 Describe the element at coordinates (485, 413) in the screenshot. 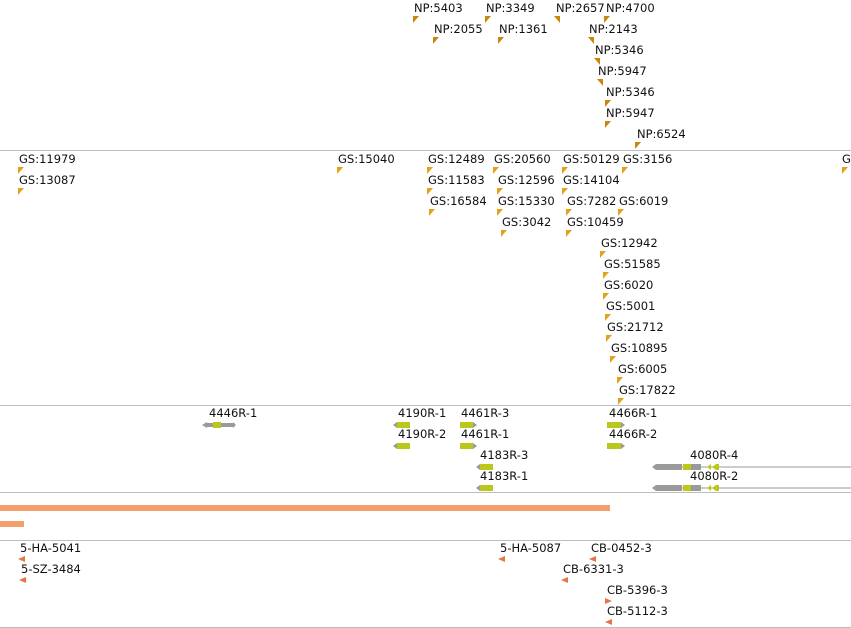

I see `feature-label: 4461R-3` at that location.